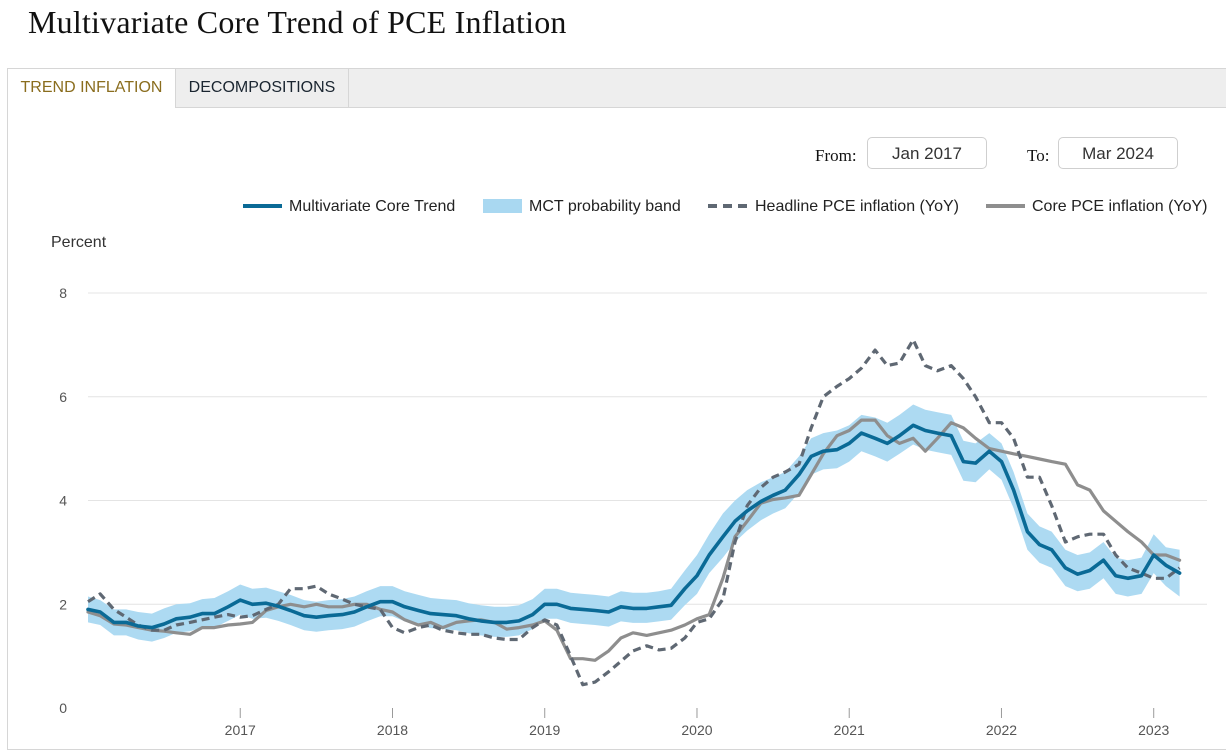 Image resolution: width=1226 pixels, height=750 pixels. I want to click on x-tick-label-2017: 2017, so click(240, 730).